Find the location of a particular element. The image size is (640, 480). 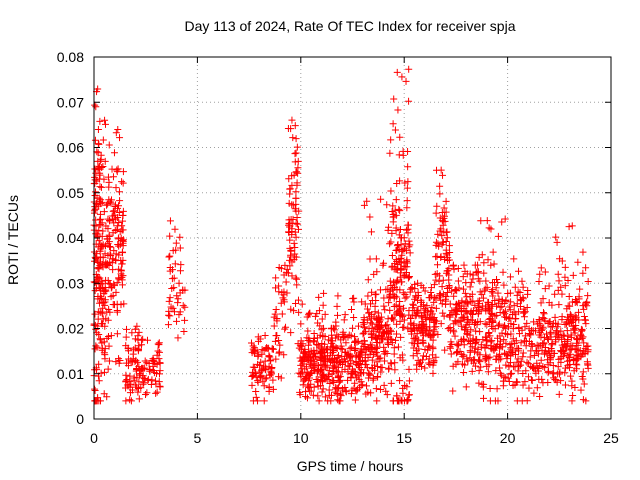

x-tick-label: 25 is located at coordinates (611, 438).